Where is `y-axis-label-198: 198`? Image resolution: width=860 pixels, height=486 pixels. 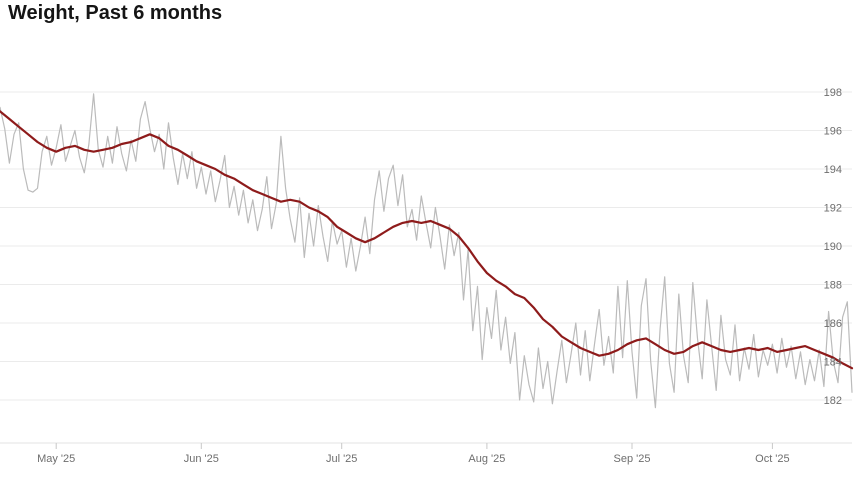
y-axis-label-198: 198 is located at coordinates (833, 93).